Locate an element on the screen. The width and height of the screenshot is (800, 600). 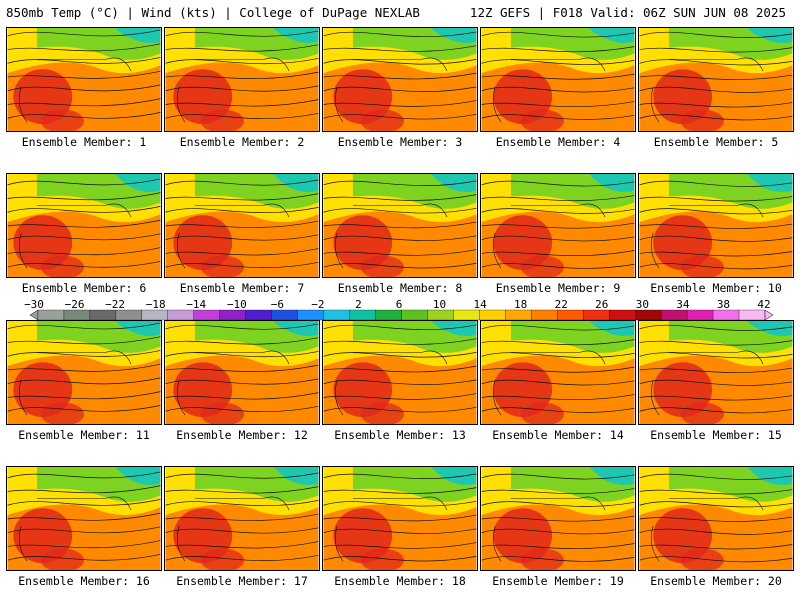
colorbar-tick-label: 2 is located at coordinates (358, 304).